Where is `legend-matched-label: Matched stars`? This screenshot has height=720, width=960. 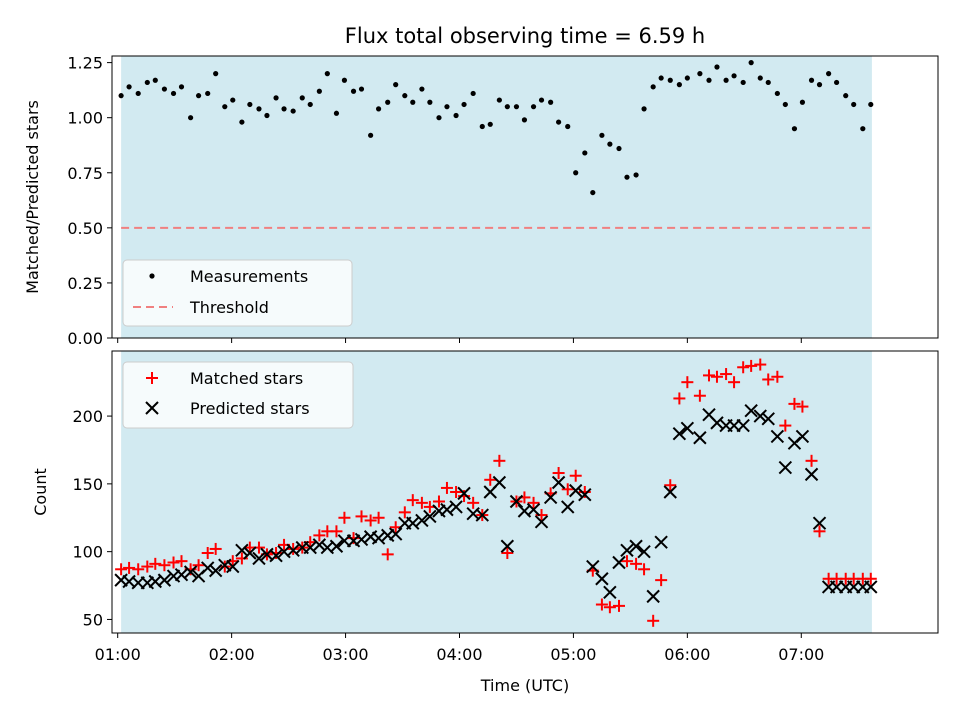
legend-matched-label: Matched stars is located at coordinates (246, 378).